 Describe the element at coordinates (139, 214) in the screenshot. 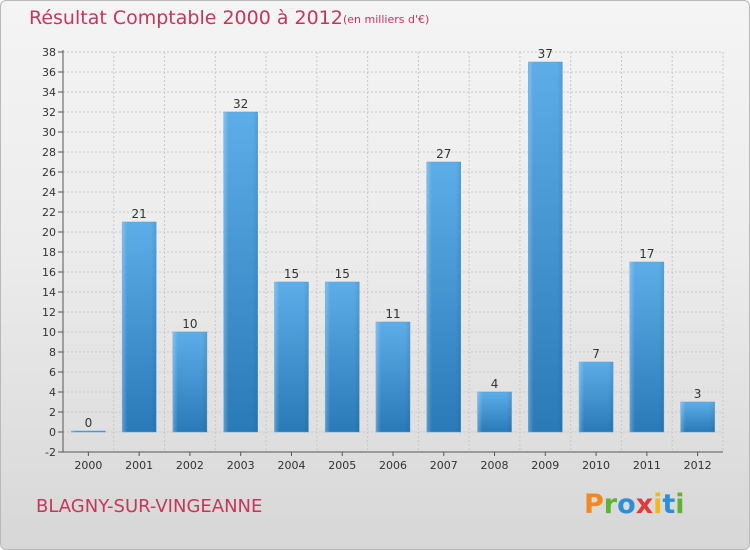

I see `data-label: 21` at that location.